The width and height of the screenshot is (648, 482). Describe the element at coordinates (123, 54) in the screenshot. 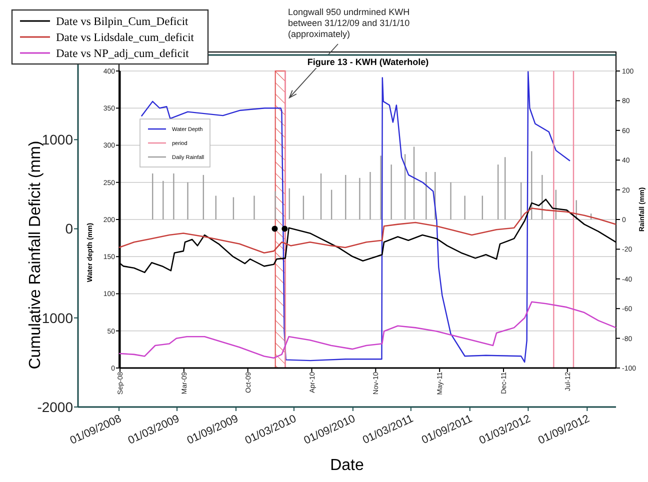

I see `legend-label: Date vs NP_adj_cum_deficit` at that location.